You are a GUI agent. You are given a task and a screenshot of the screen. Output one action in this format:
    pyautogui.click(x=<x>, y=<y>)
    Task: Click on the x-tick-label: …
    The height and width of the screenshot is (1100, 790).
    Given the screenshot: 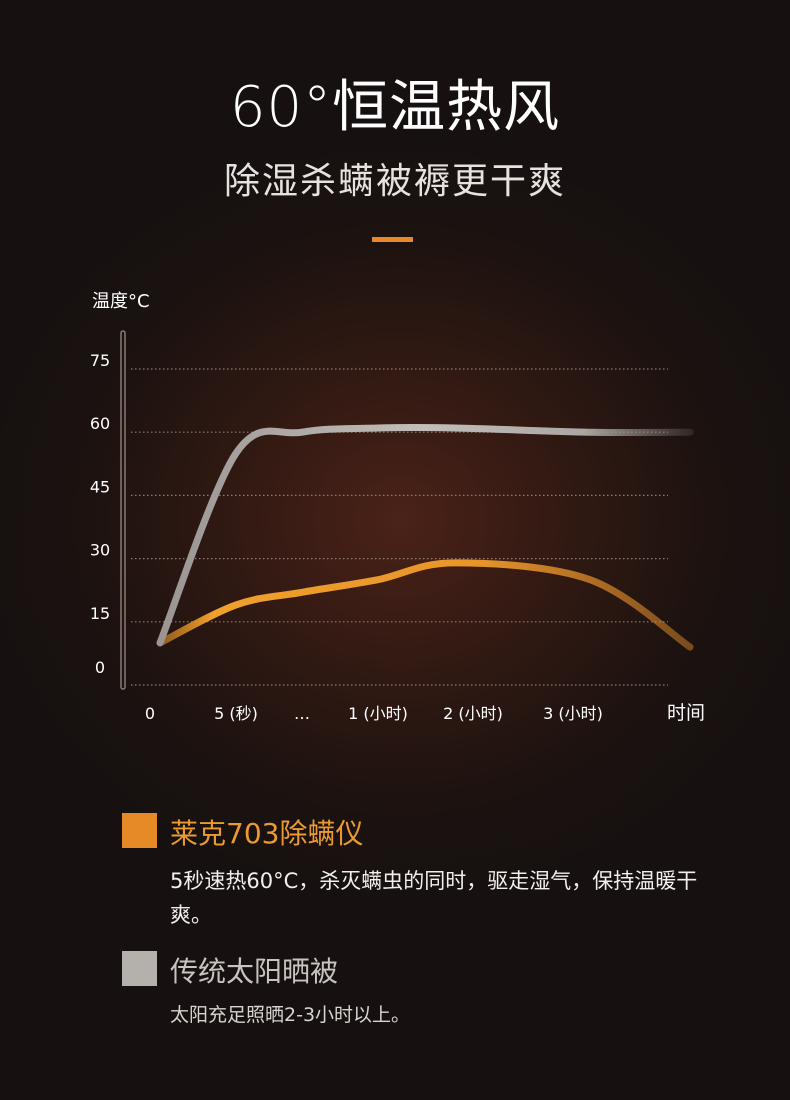 What is the action you would take?
    pyautogui.click(x=302, y=713)
    